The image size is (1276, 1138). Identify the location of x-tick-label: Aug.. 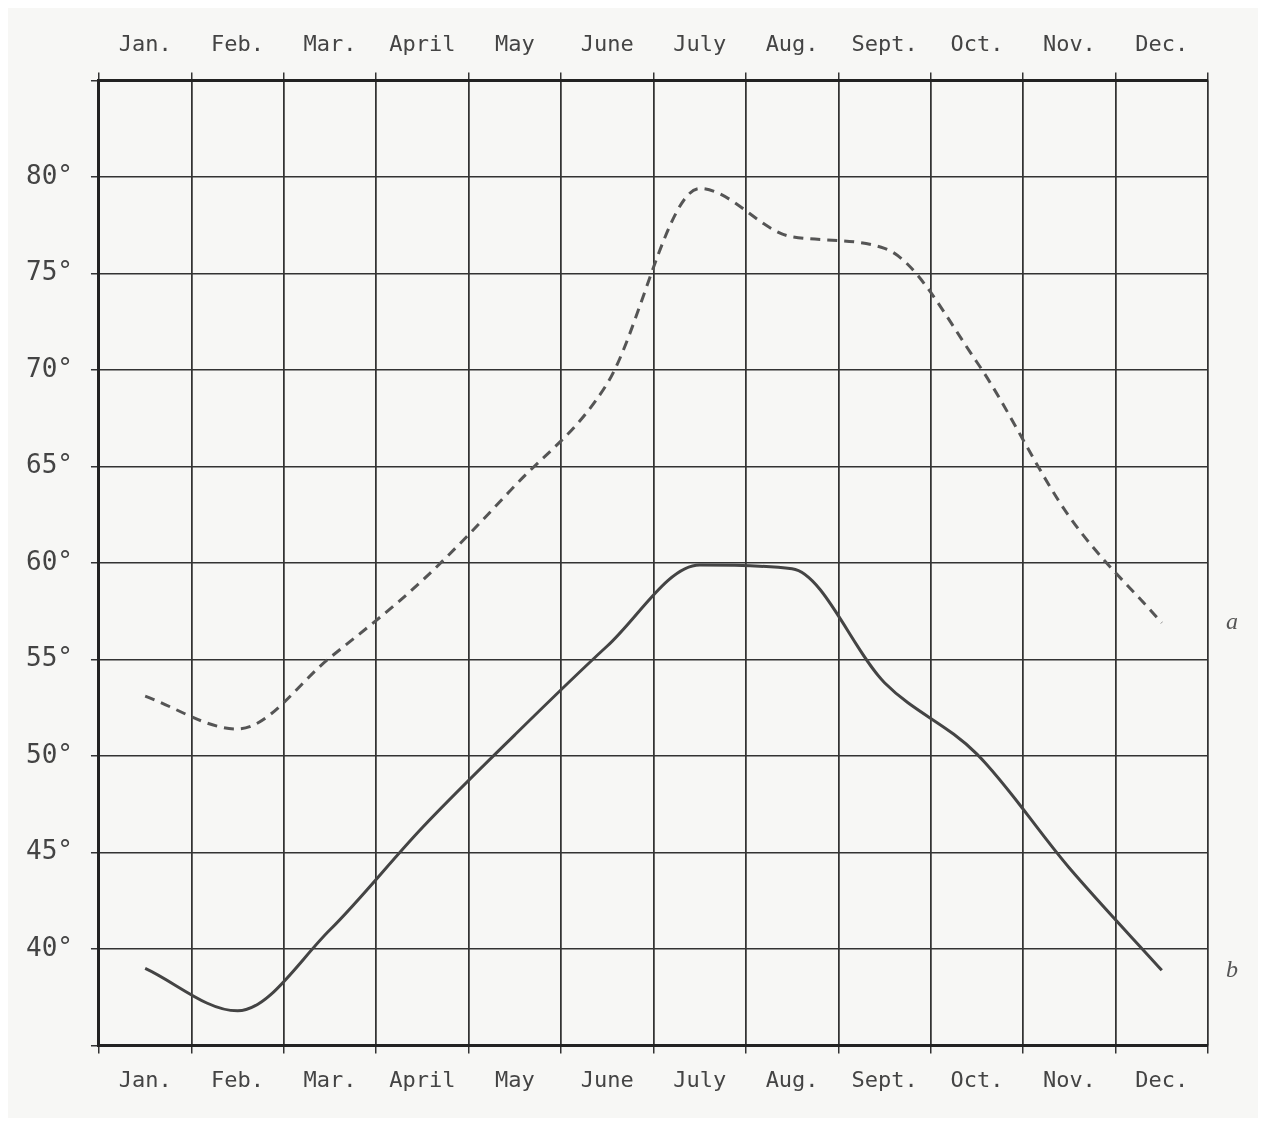
(792, 1079).